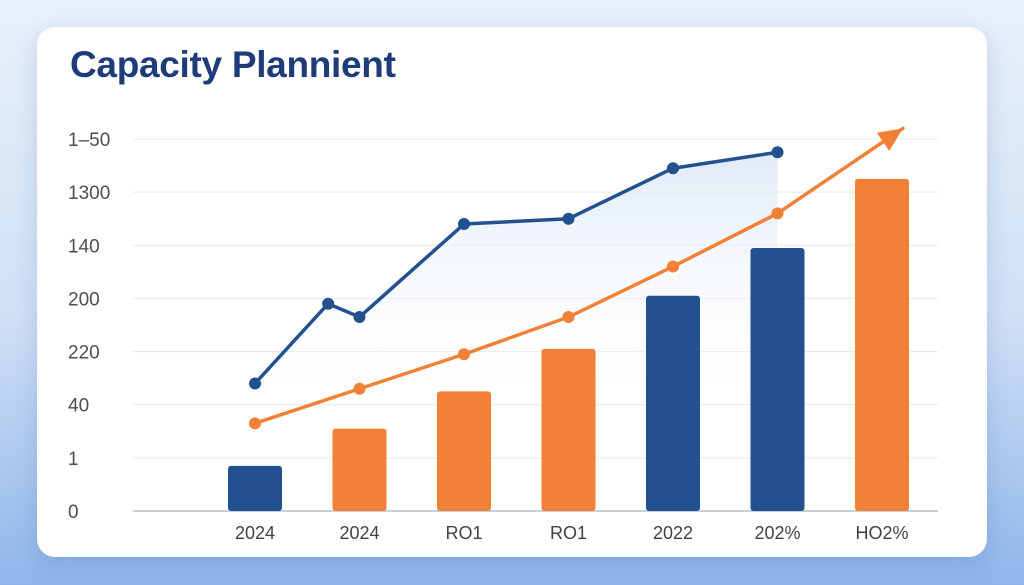 This screenshot has width=1024, height=585. Describe the element at coordinates (233, 64) in the screenshot. I see `chart-title: Capacity Plannient` at that location.